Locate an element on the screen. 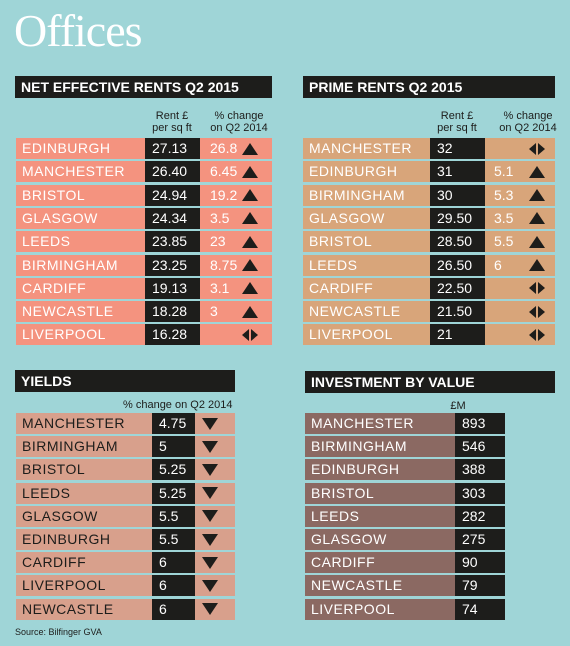 This screenshot has width=570, height=646. value-cell: 26.50 is located at coordinates (457, 265).